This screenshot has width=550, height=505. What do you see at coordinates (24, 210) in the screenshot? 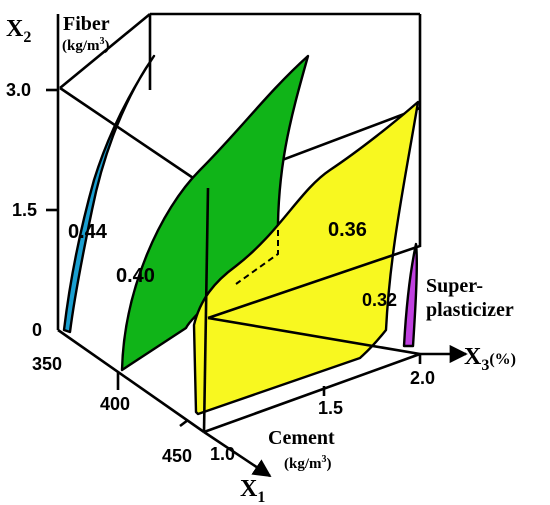
I see `x2-tick-label-1: 1.5` at bounding box center [24, 210].